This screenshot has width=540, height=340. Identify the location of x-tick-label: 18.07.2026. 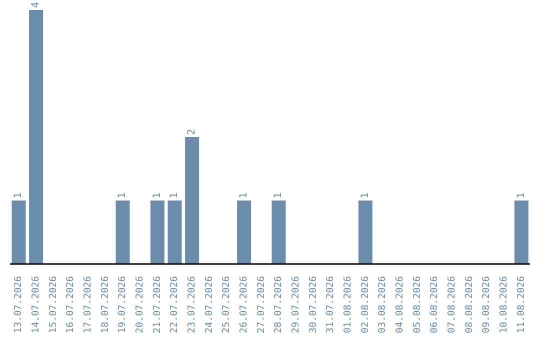
(105, 305).